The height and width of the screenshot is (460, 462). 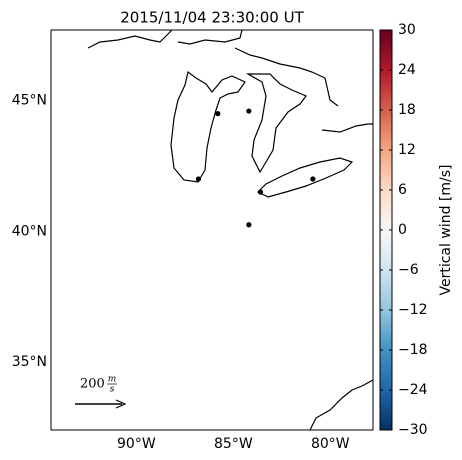 What do you see at coordinates (407, 70) in the screenshot?
I see `colorbar-tick-label: 24` at bounding box center [407, 70].